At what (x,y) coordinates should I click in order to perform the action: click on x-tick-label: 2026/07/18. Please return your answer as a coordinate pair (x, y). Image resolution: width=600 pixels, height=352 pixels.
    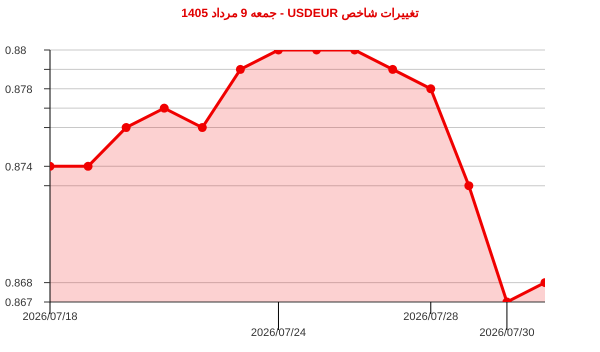
    Looking at the image, I should click on (50, 317).